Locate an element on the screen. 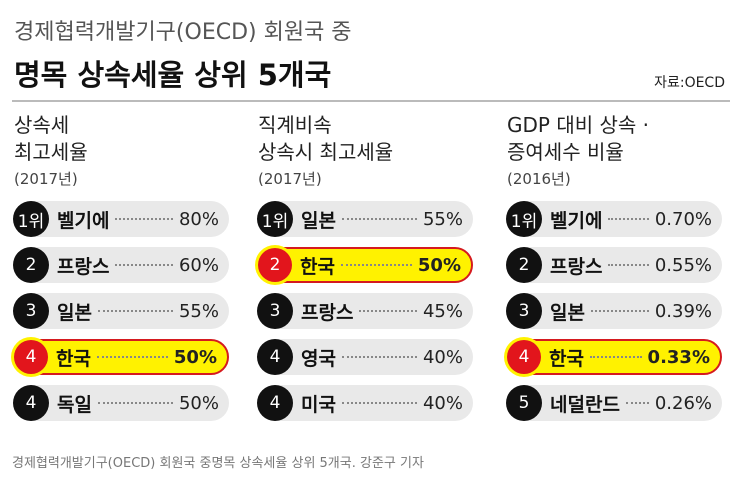  country-name: 네덜란드 is located at coordinates (585, 404).